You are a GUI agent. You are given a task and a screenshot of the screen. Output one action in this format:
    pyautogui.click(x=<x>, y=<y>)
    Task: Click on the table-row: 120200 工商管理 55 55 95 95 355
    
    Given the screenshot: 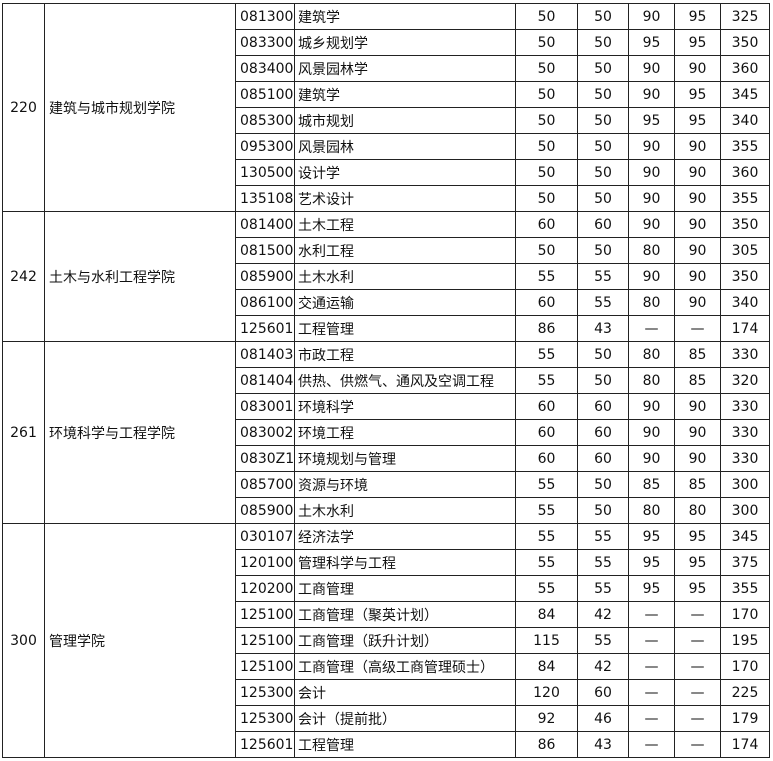 What is the action you would take?
    pyautogui.click(x=386, y=588)
    